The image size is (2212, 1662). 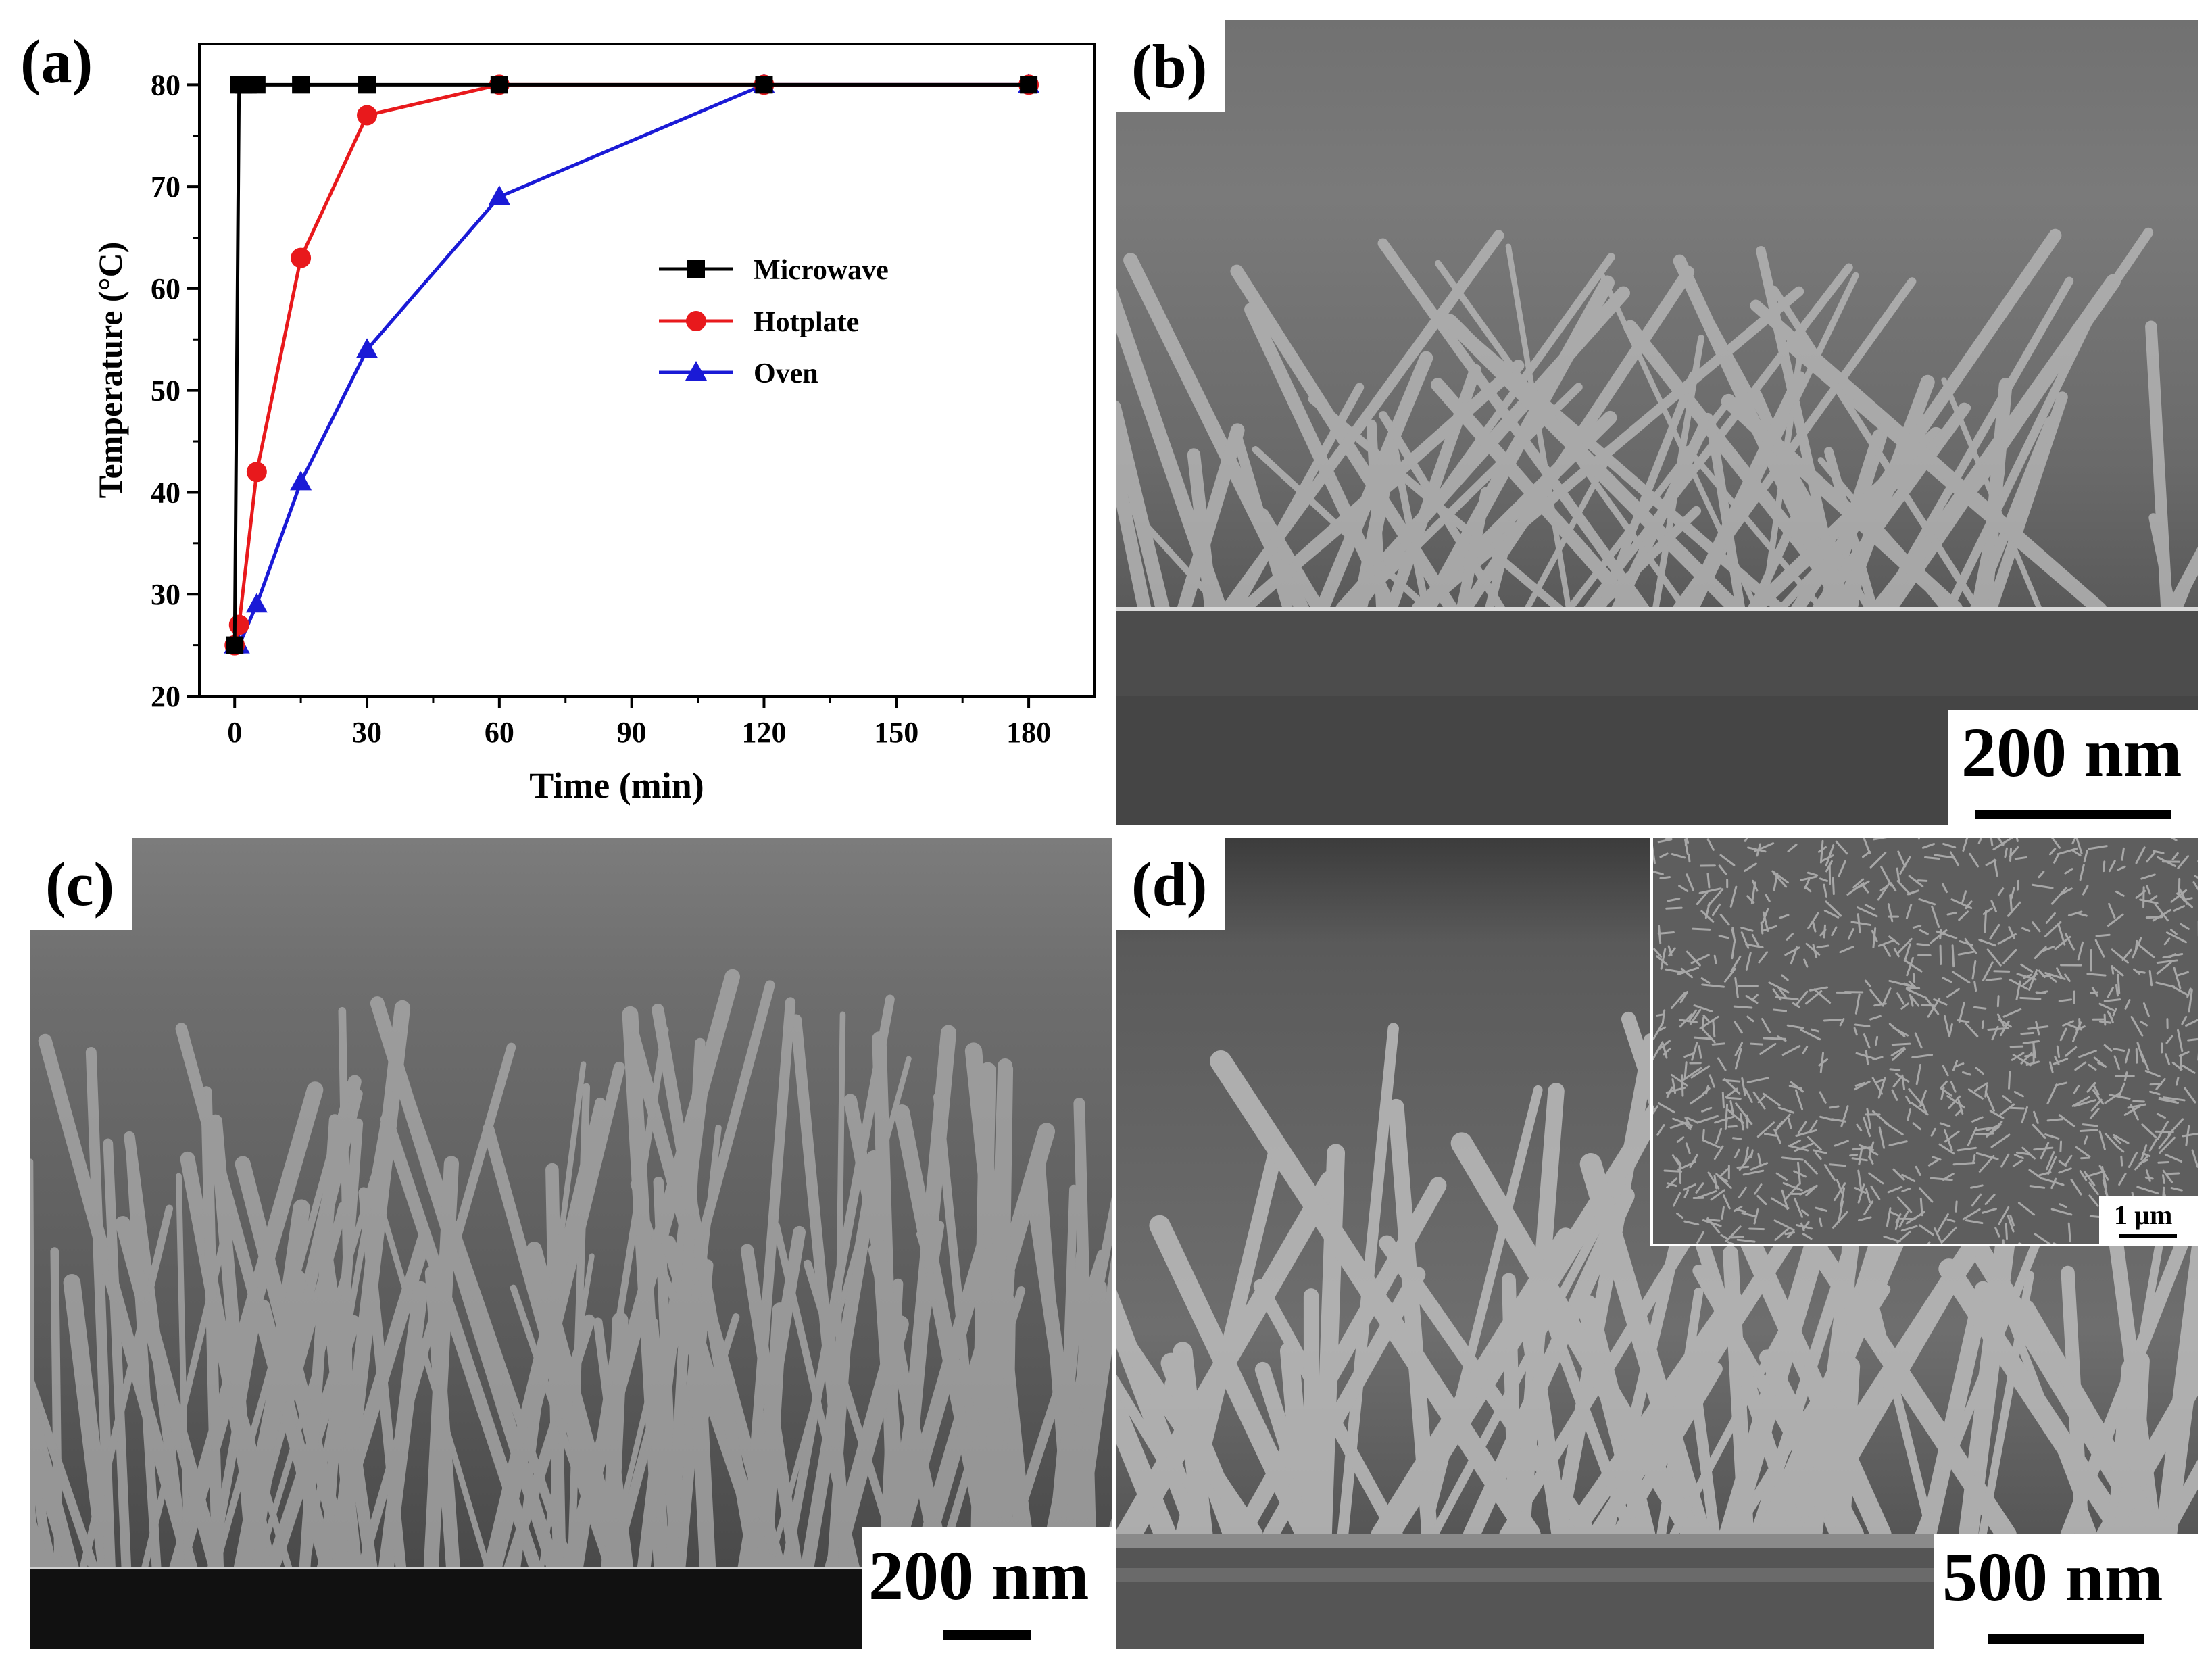 I want to click on panel-a-label: (a), so click(x=56, y=62).